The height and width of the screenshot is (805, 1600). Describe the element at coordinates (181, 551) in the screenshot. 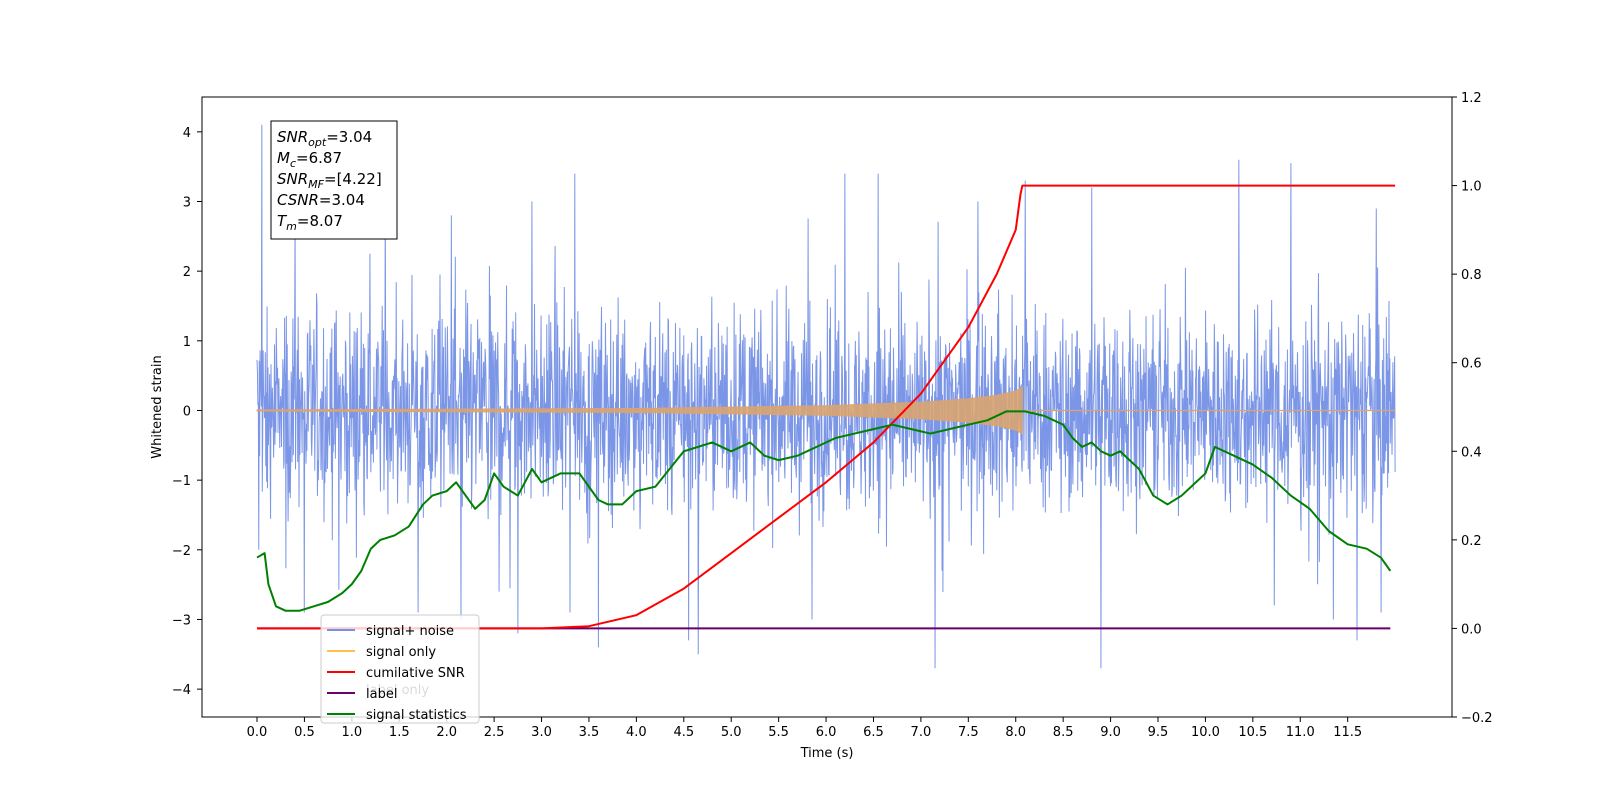

I see `y-tick-label: −2` at that location.